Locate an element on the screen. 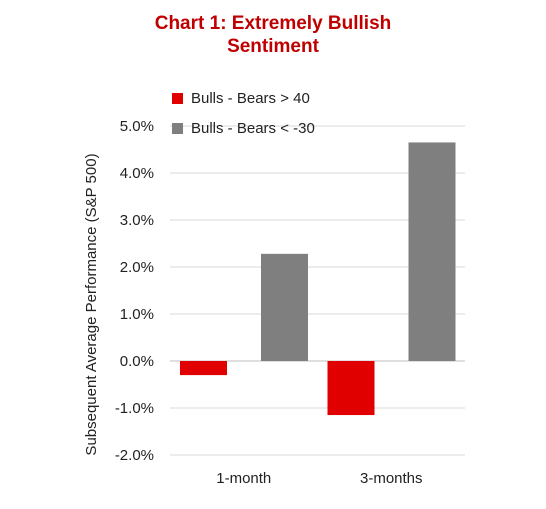 The image size is (546, 509). y-tick-label: 1.0% is located at coordinates (137, 314).